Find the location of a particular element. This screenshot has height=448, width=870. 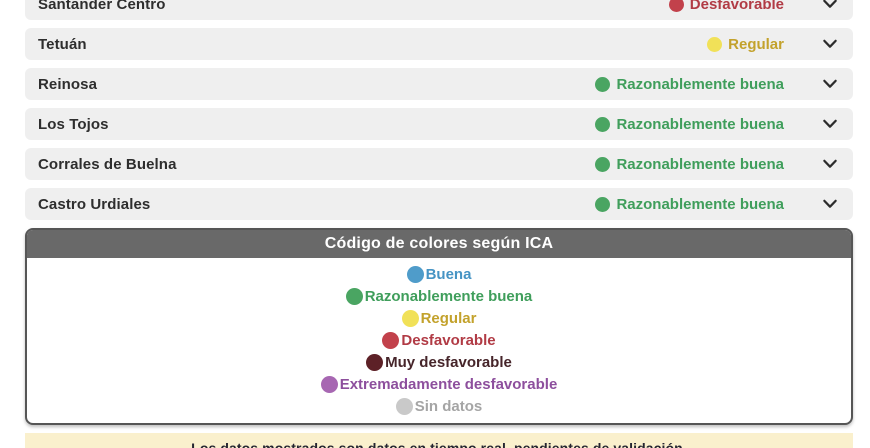

legend-item-regular: Regular is located at coordinates (439, 318).